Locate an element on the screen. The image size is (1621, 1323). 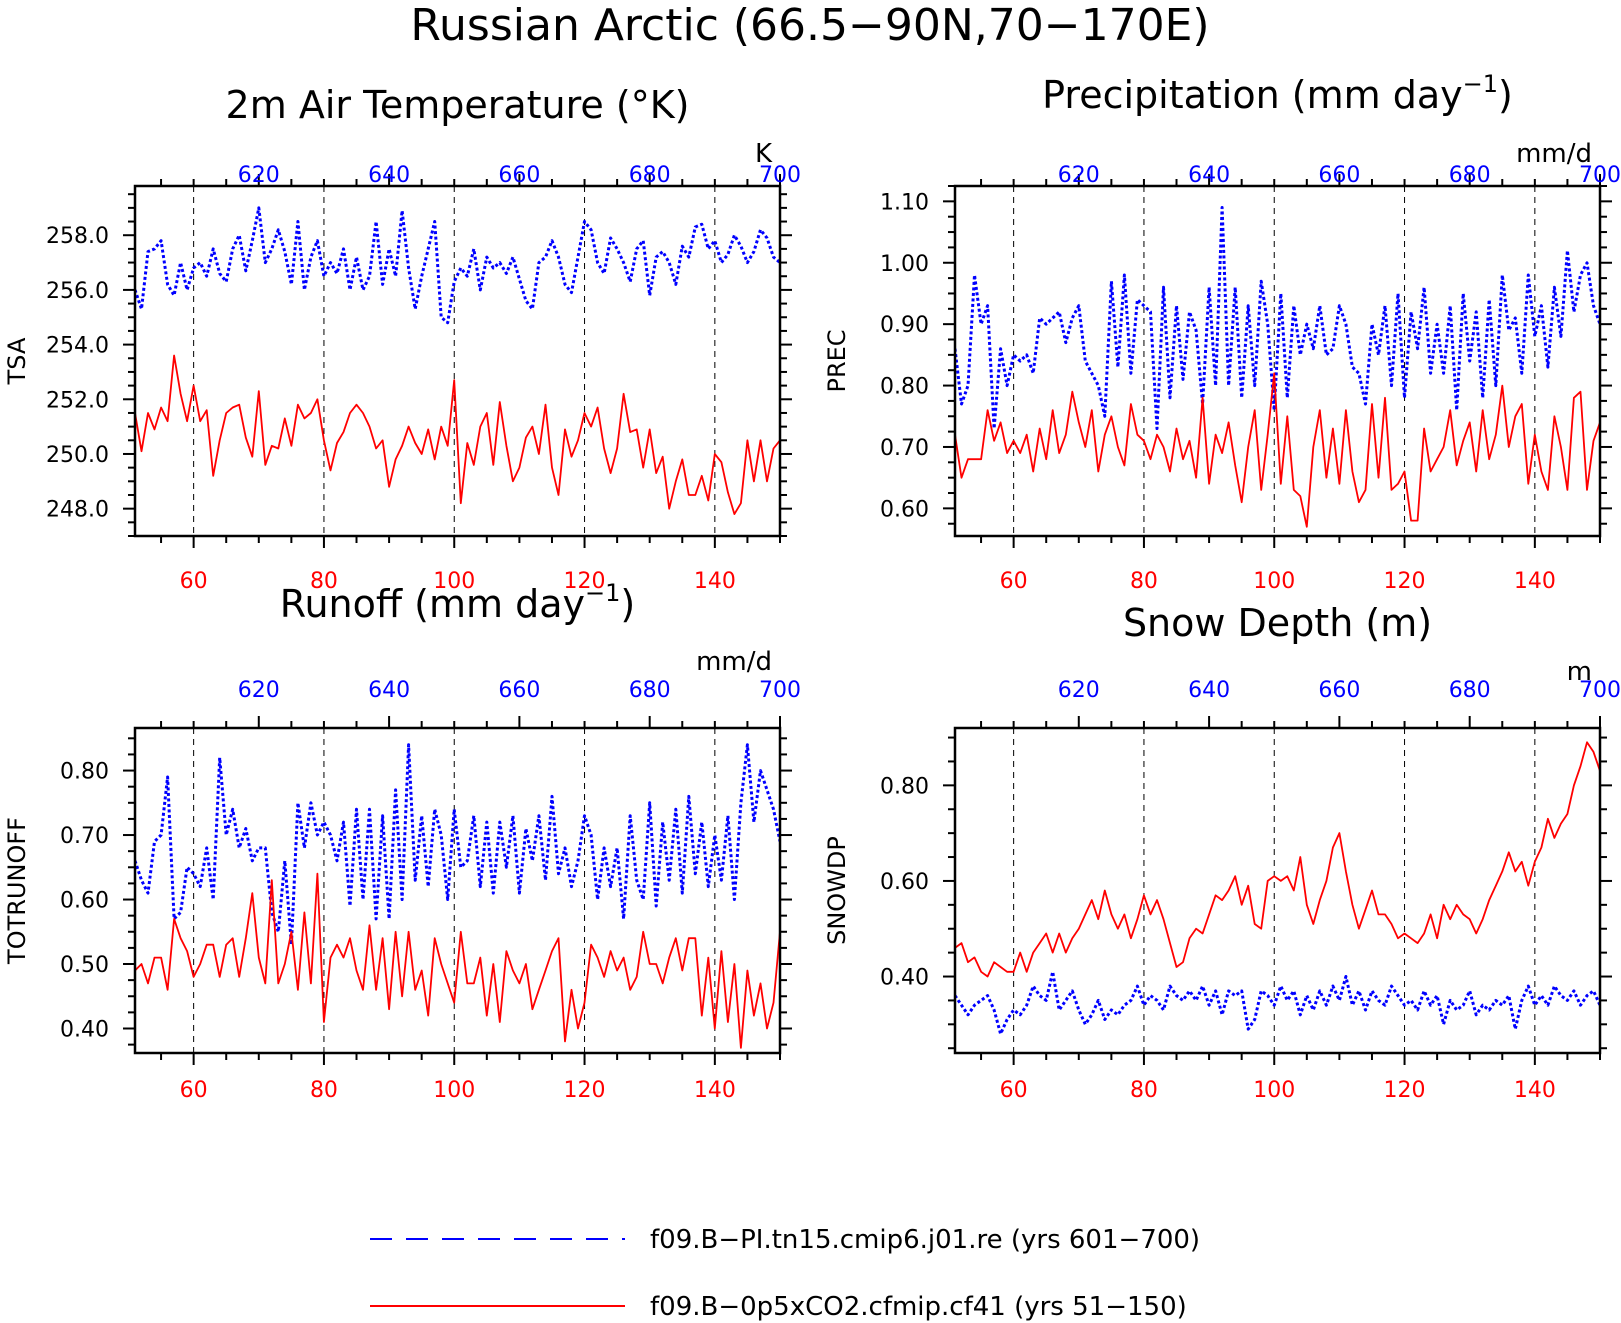
panel-title-text: Snow Depth (m) is located at coordinates (1277, 623).